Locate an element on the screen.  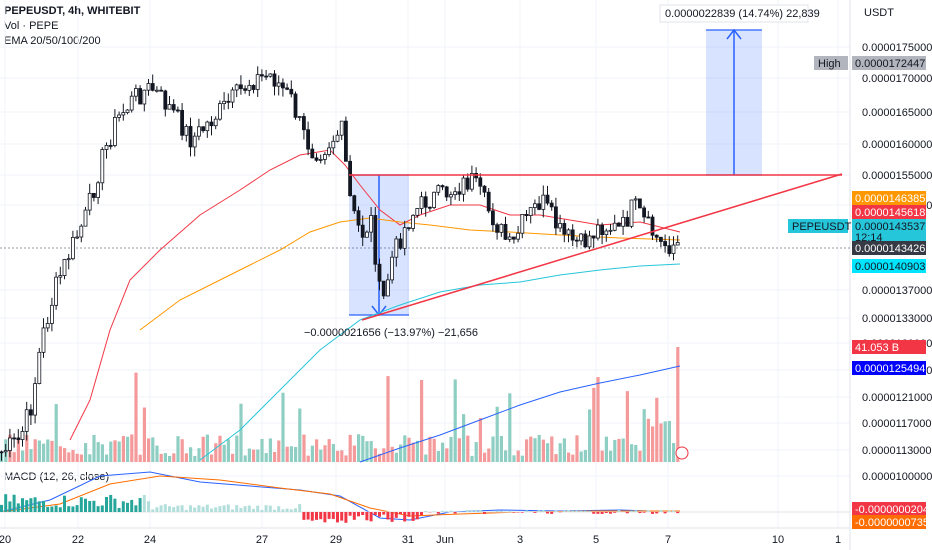
rise-annotation-box is located at coordinates (734, 13).